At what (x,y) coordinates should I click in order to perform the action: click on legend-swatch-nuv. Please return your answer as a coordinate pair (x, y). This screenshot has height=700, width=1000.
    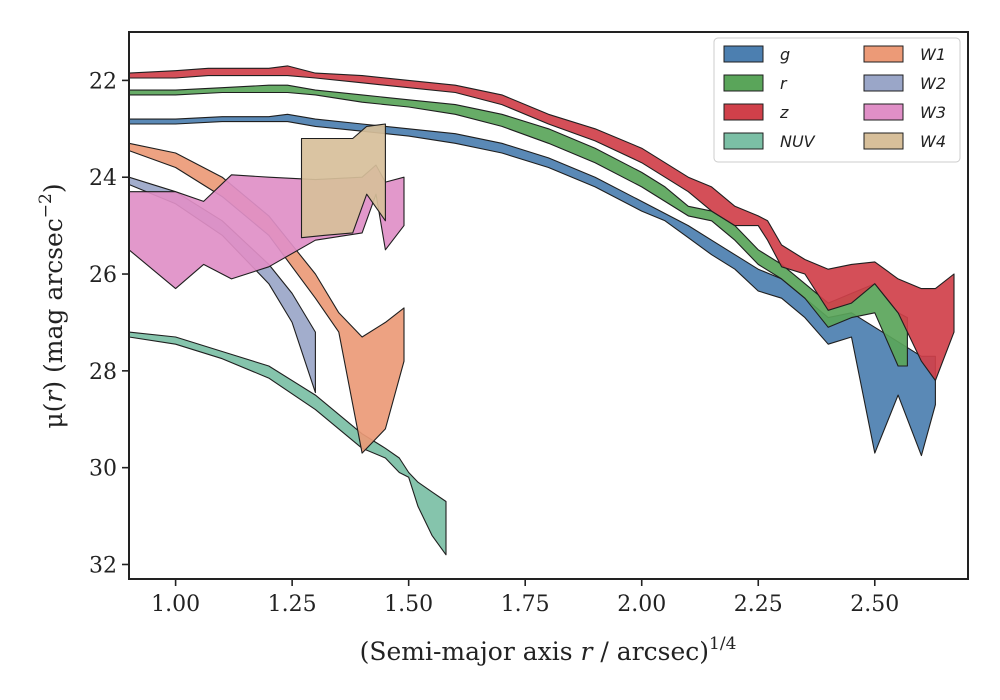
    Looking at the image, I should click on (743, 141).